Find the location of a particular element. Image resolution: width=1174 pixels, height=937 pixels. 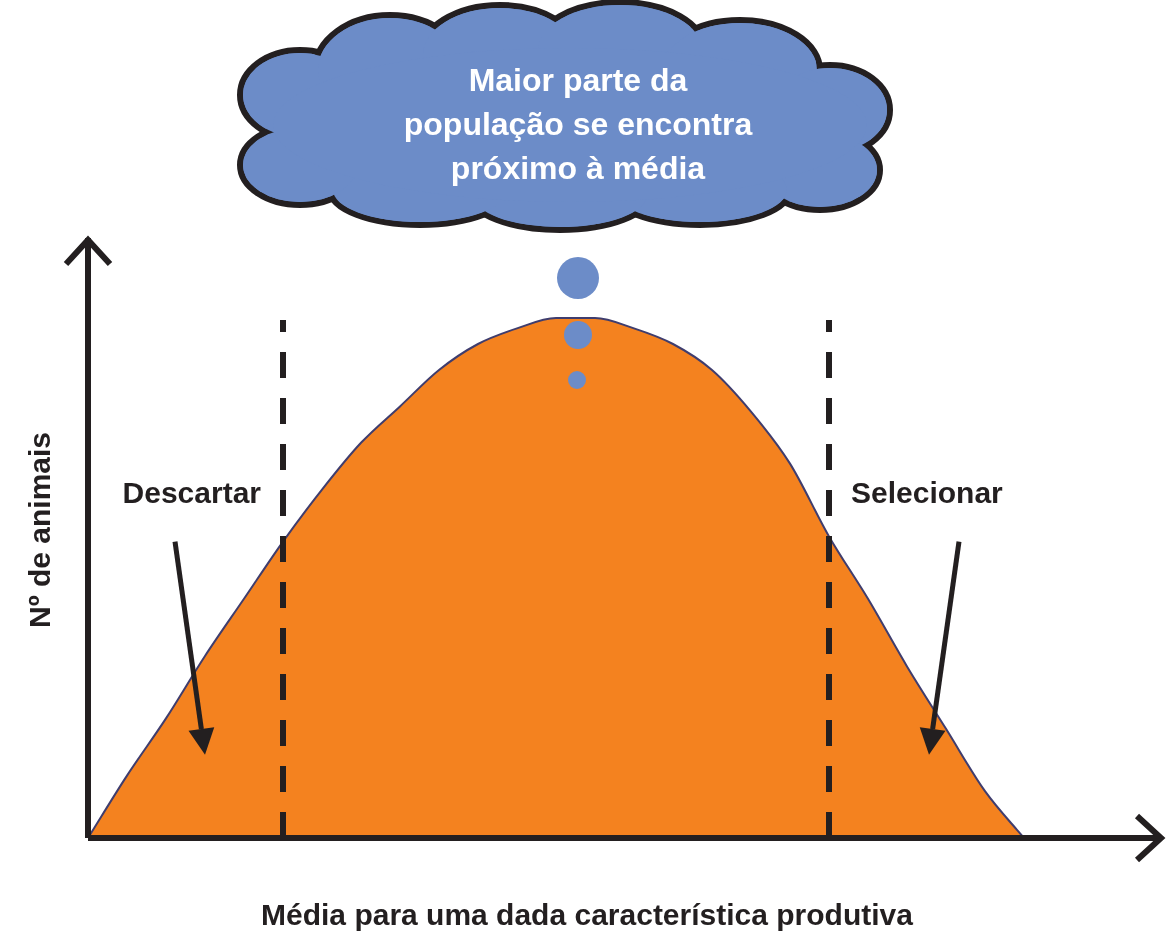

y-axis-title: Nº de animais is located at coordinates (40, 530).